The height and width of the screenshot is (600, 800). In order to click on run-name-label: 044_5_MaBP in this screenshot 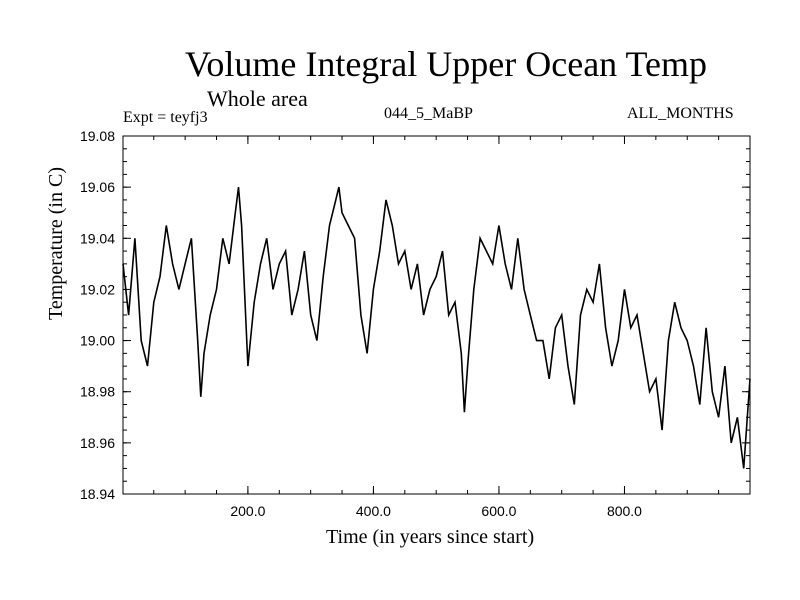, I will do `click(428, 113)`.